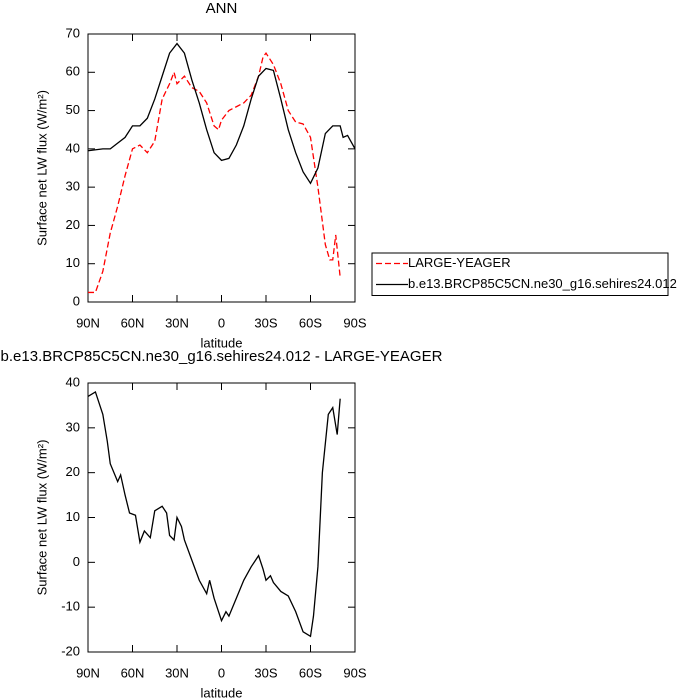 The image size is (700, 700). I want to click on y-tick-label: -20, so click(70, 650).